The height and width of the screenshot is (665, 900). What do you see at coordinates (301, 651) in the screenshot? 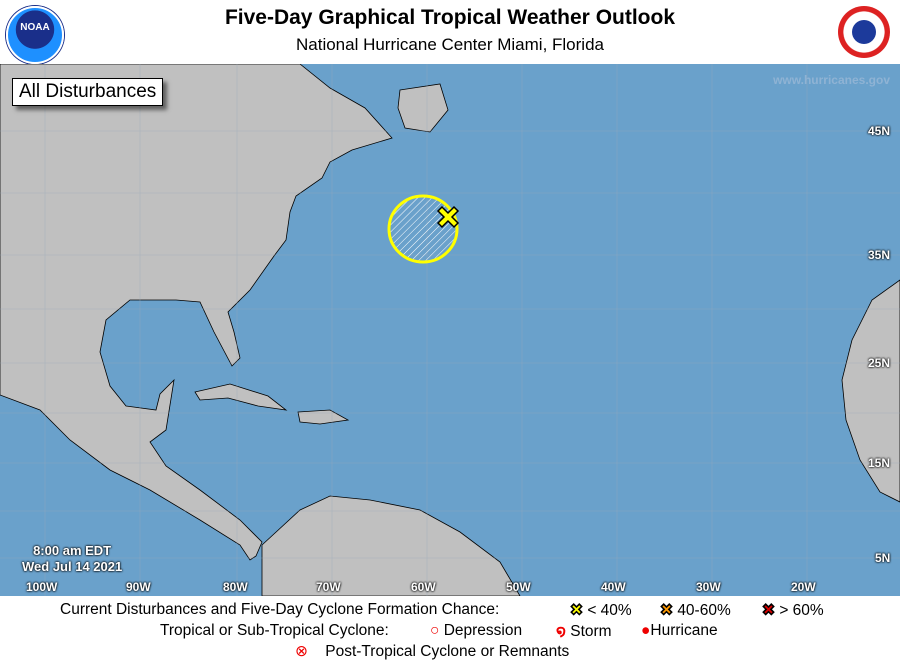
I see `post-tropical-icon: ⊗` at bounding box center [301, 651].